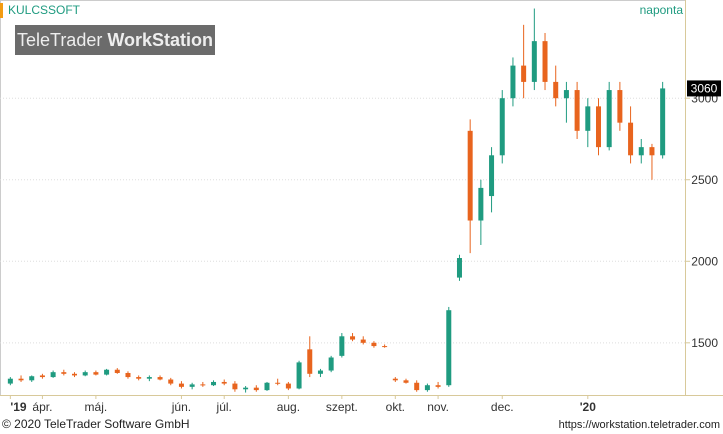 The image size is (723, 434). What do you see at coordinates (42, 407) in the screenshot?
I see `x-tick-label: ápr.` at bounding box center [42, 407].